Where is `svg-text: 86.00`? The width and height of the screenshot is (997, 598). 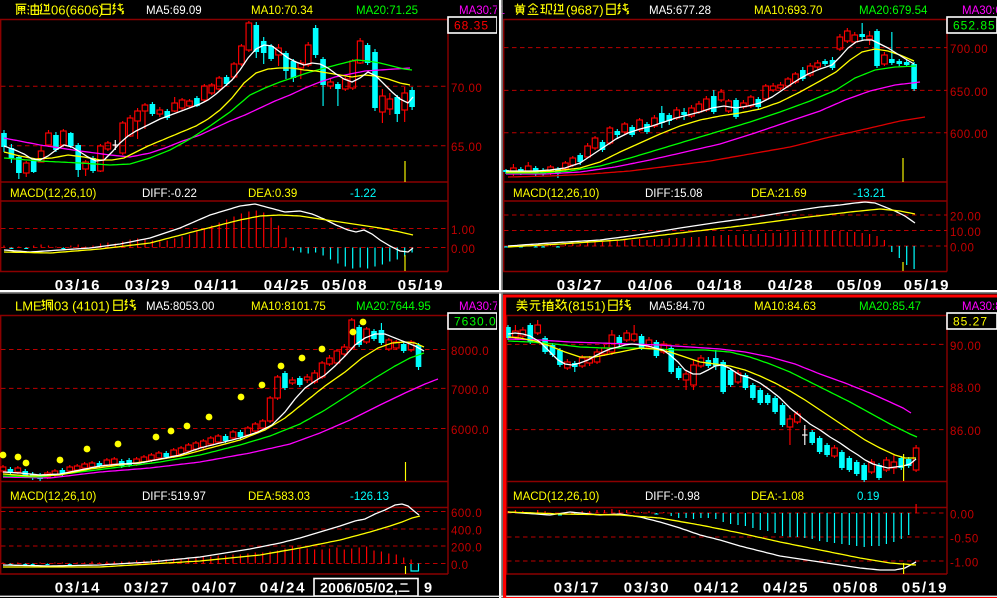 svg-text: 86.00 is located at coordinates (965, 432).